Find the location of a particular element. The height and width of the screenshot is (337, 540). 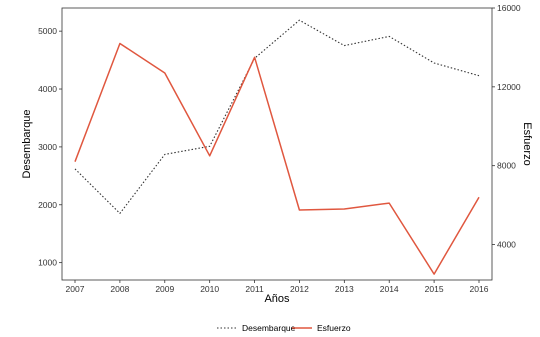

right-y-axis: 4000 8000 12000 16000 is located at coordinates (506, 126).